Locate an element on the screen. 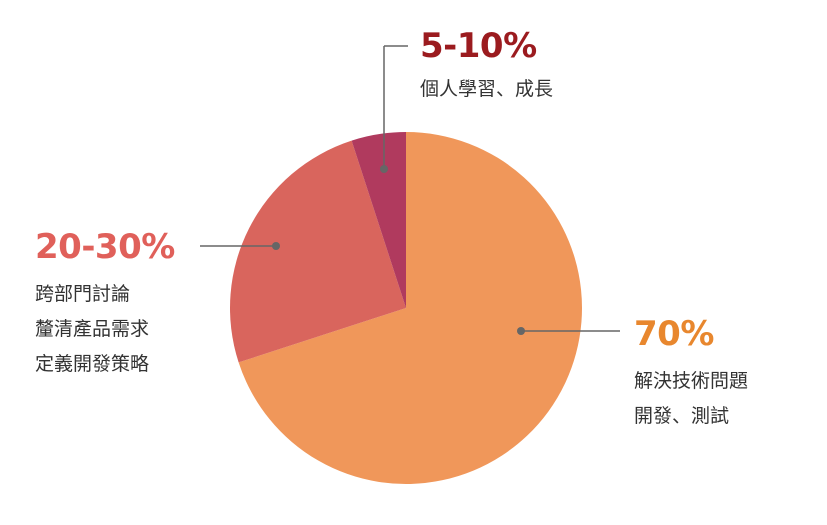  slice-description-line: 個人學習、成長 is located at coordinates (487, 89).